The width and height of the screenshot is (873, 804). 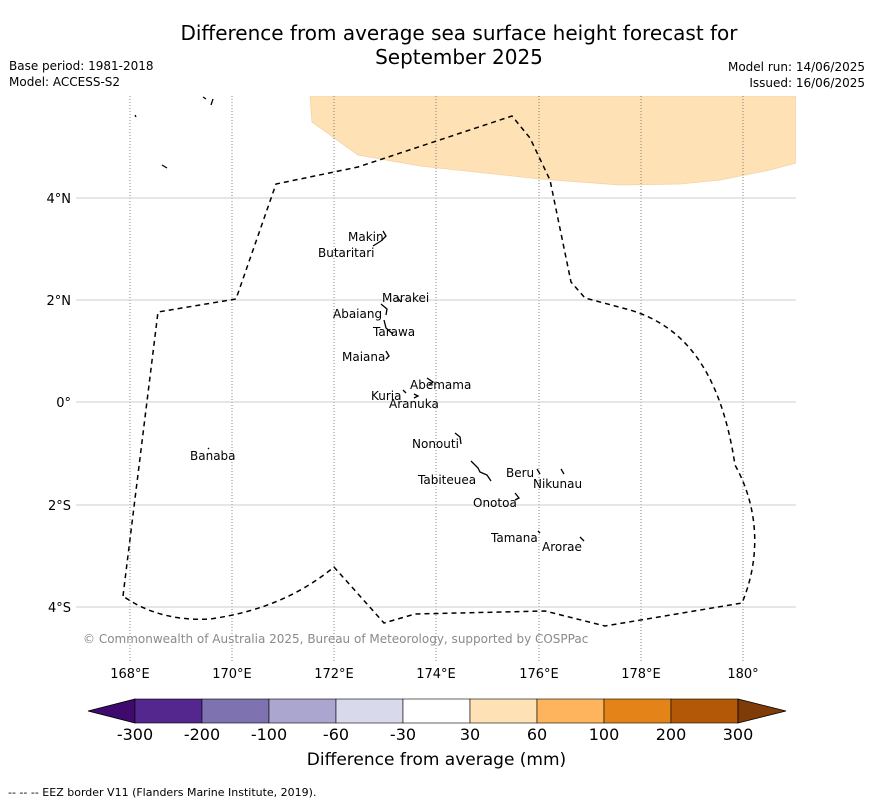 What do you see at coordinates (520, 473) in the screenshot?
I see `island-label-beru: Beru` at bounding box center [520, 473].